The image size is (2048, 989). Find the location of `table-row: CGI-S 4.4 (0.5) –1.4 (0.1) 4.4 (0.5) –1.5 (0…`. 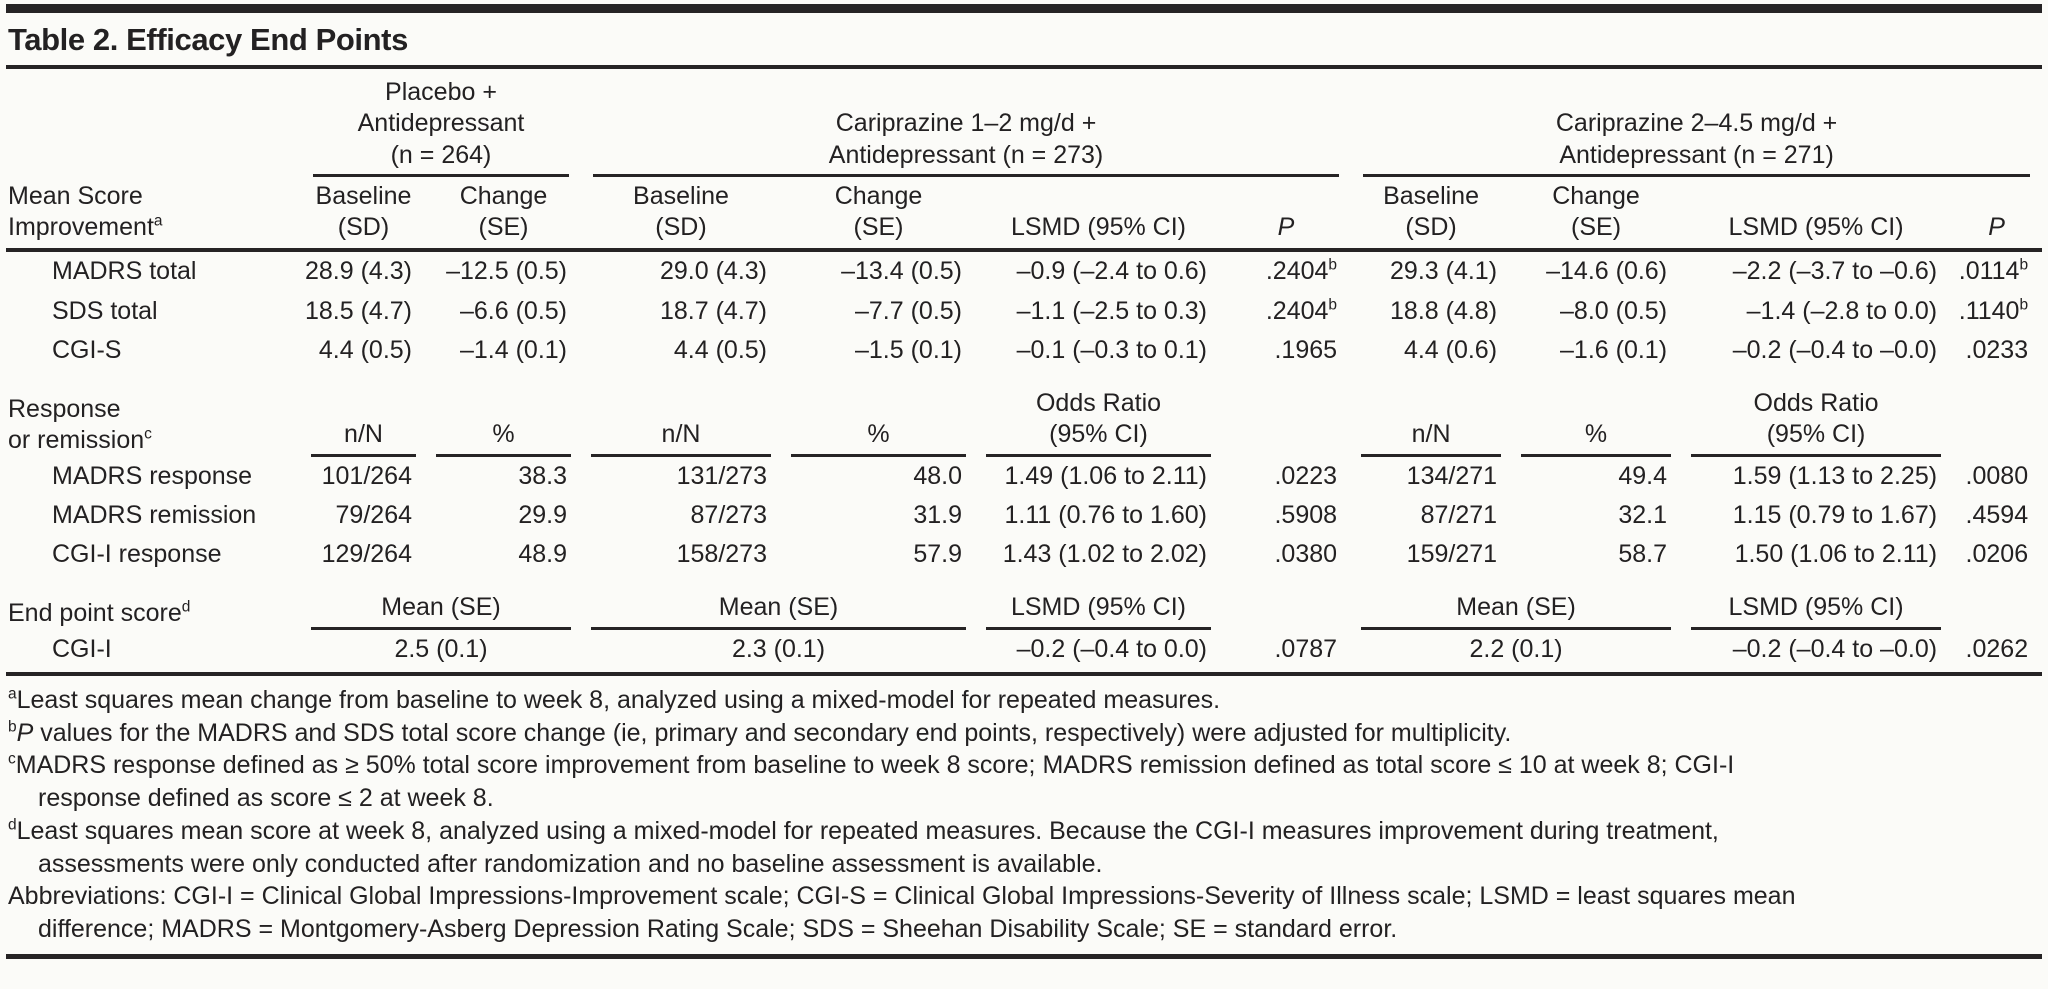

table-row: CGI-S 4.4 (0.5) –1.4 (0.1) 4.4 (0.5) –1.5 (0… is located at coordinates (1024, 350).